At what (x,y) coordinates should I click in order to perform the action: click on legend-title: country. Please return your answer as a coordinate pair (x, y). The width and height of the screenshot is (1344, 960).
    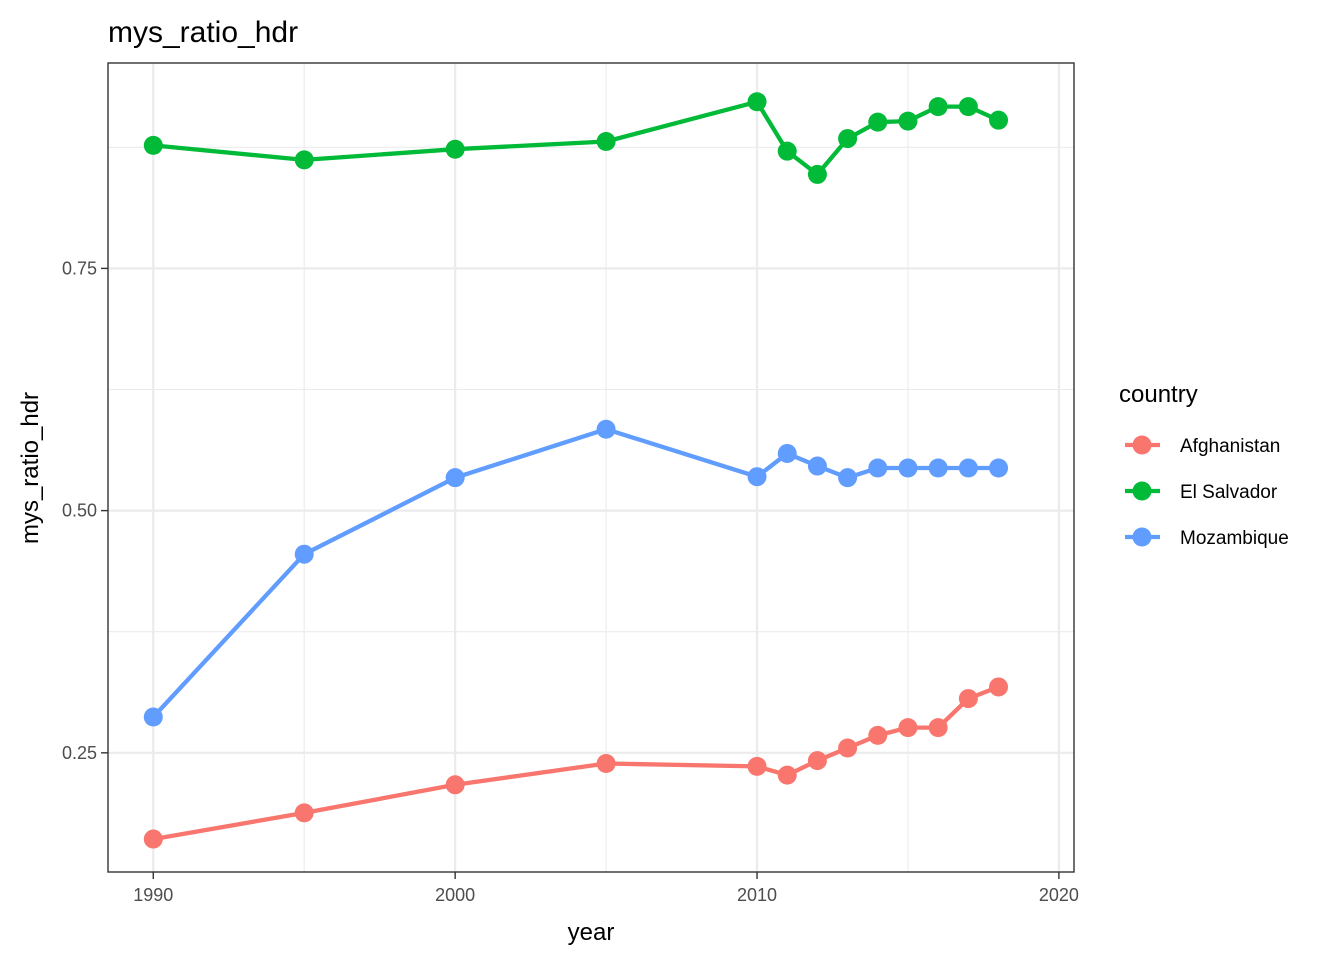
    Looking at the image, I should click on (1158, 394).